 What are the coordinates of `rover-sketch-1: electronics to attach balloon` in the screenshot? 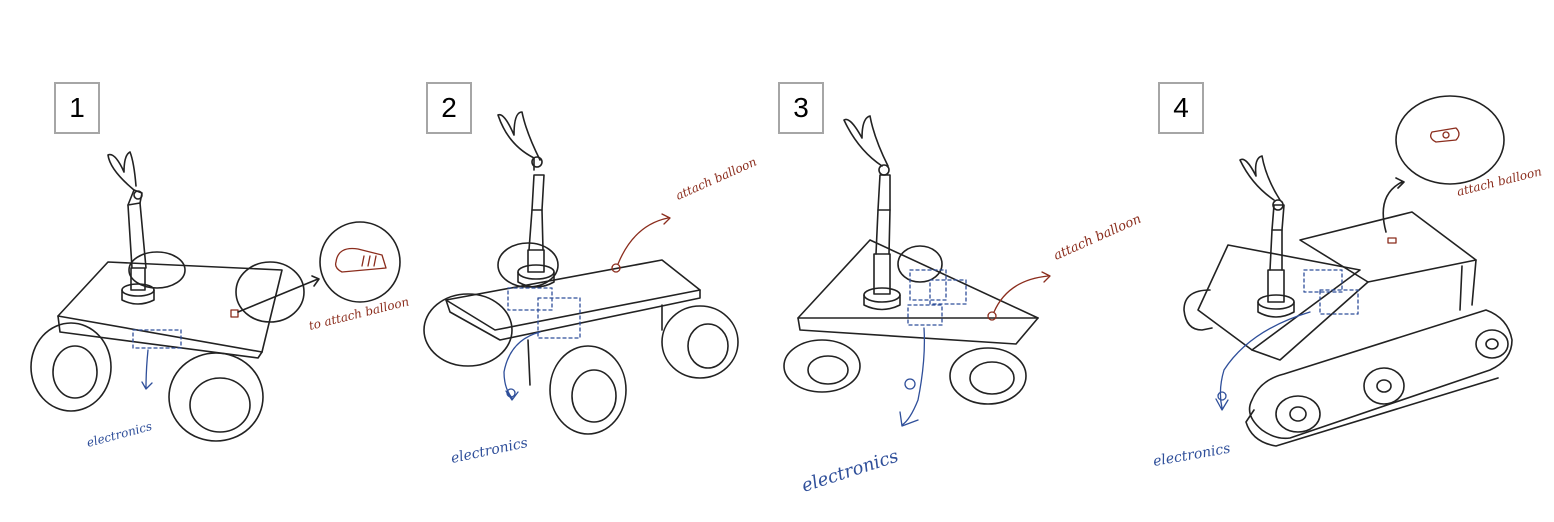 It's located at (220, 300).